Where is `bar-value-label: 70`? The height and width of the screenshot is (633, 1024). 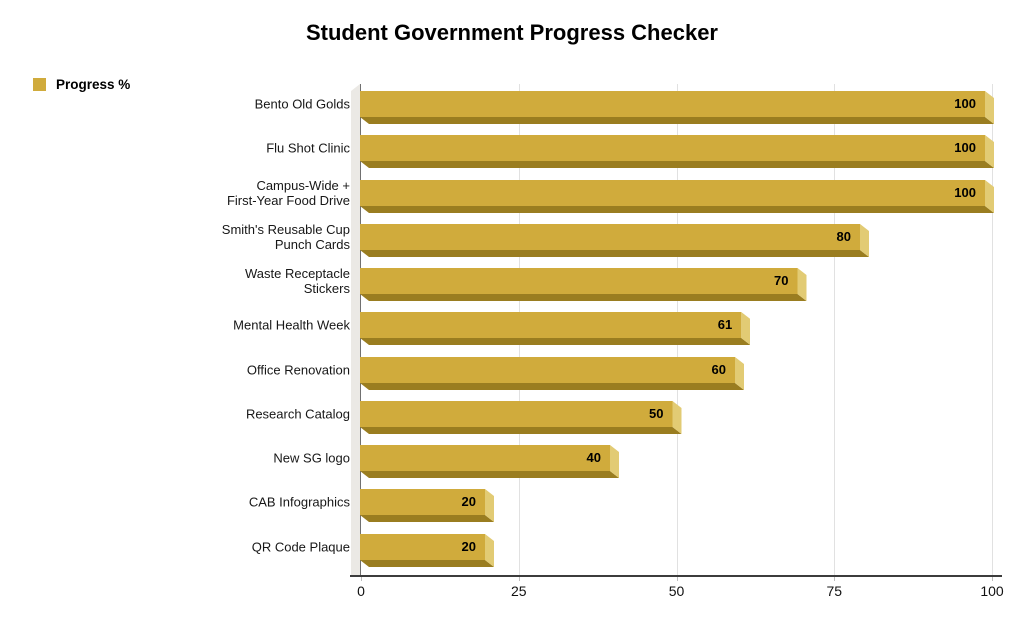
bar-value-label: 70 is located at coordinates (781, 280).